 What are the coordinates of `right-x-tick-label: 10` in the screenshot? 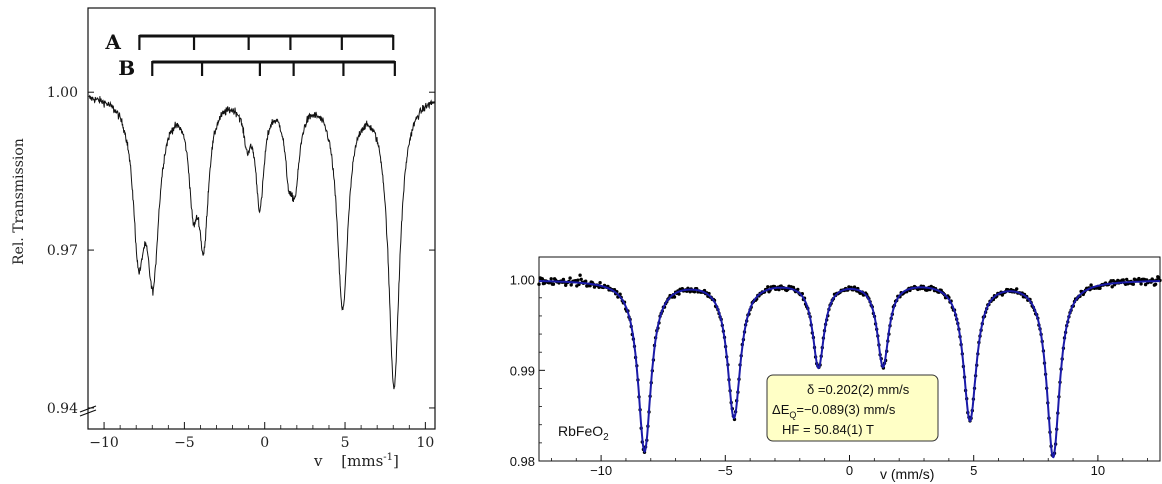 It's located at (1098, 470).